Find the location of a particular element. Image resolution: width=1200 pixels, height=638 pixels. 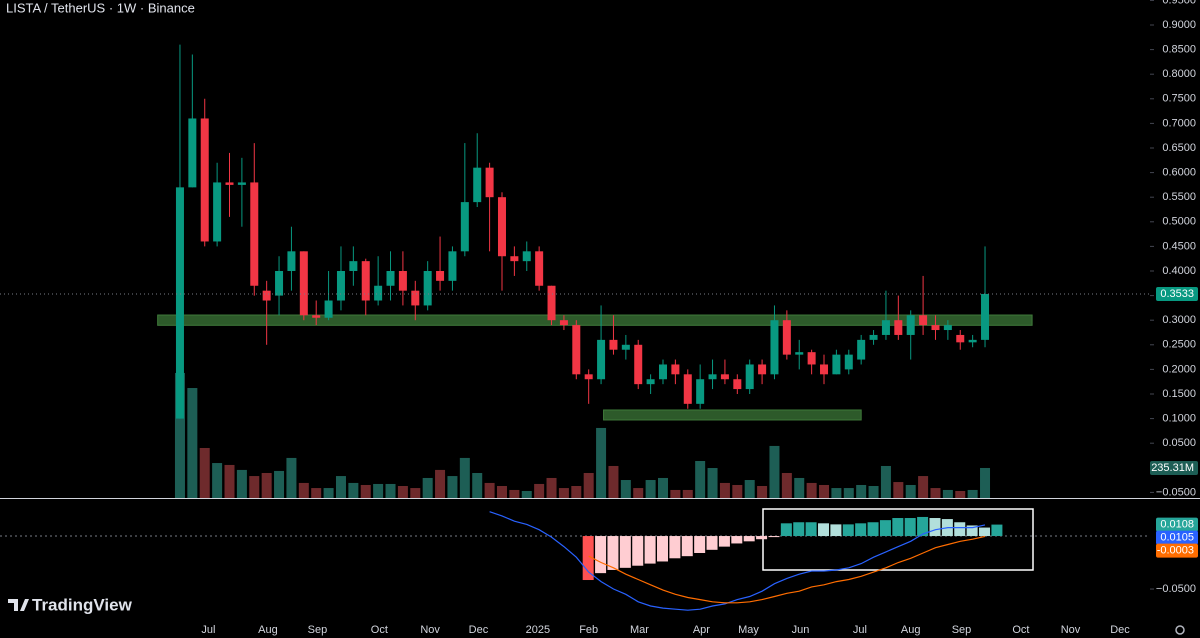

y-tick-label: 0.8000 is located at coordinates (1179, 74).